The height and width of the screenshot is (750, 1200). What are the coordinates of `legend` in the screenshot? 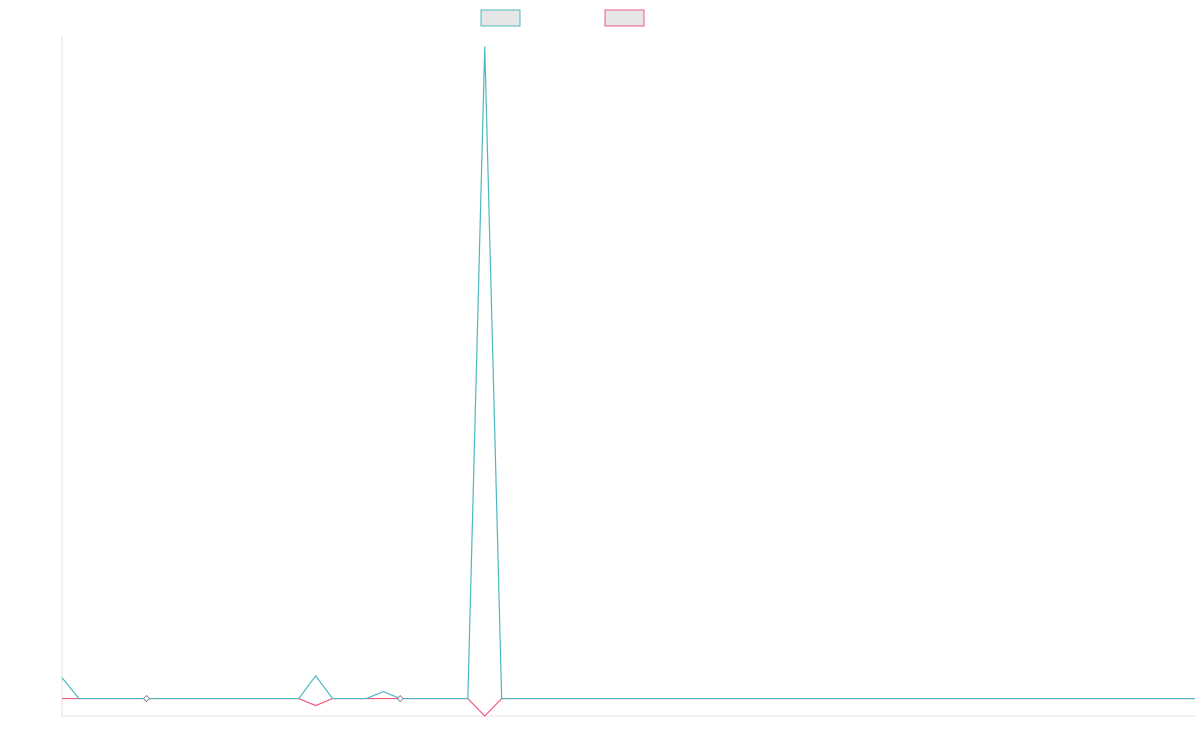 It's located at (562, 18).